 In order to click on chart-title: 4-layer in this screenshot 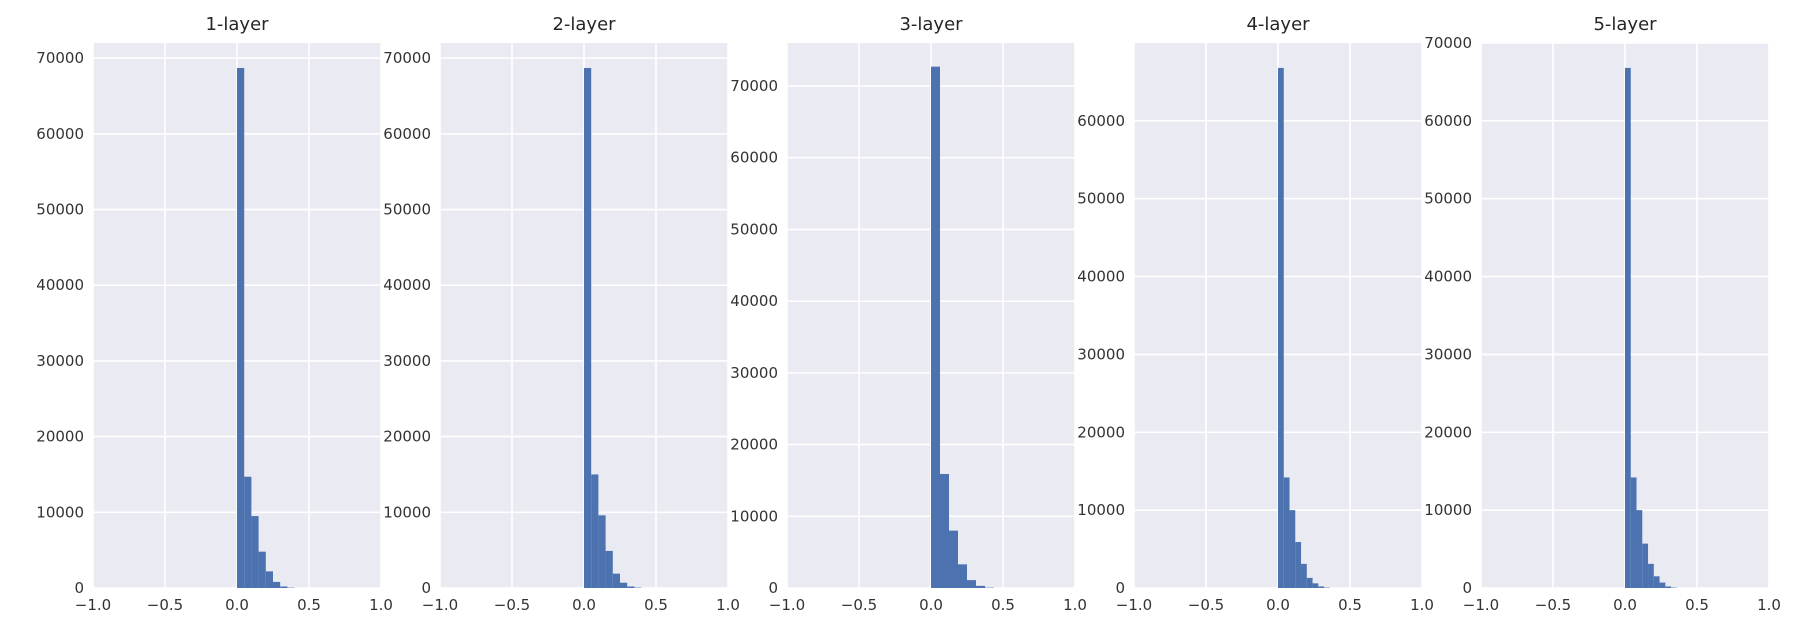, I will do `click(1278, 24)`.